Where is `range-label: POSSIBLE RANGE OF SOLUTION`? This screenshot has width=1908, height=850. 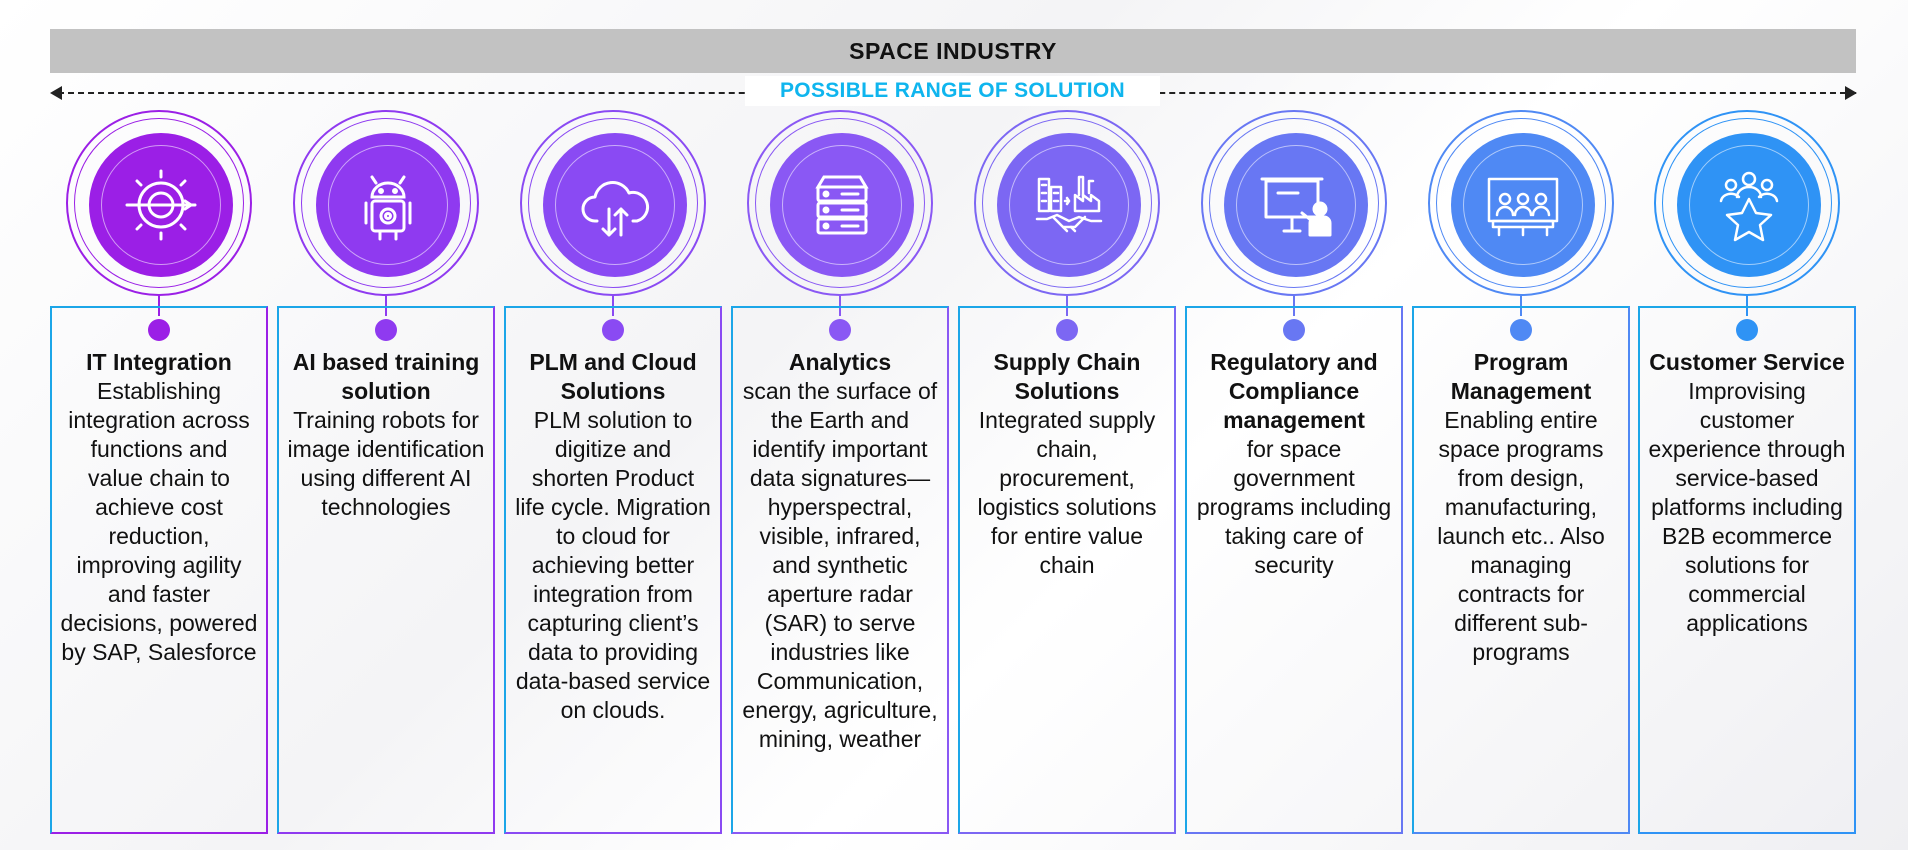
range-label: POSSIBLE RANGE OF SOLUTION is located at coordinates (952, 91).